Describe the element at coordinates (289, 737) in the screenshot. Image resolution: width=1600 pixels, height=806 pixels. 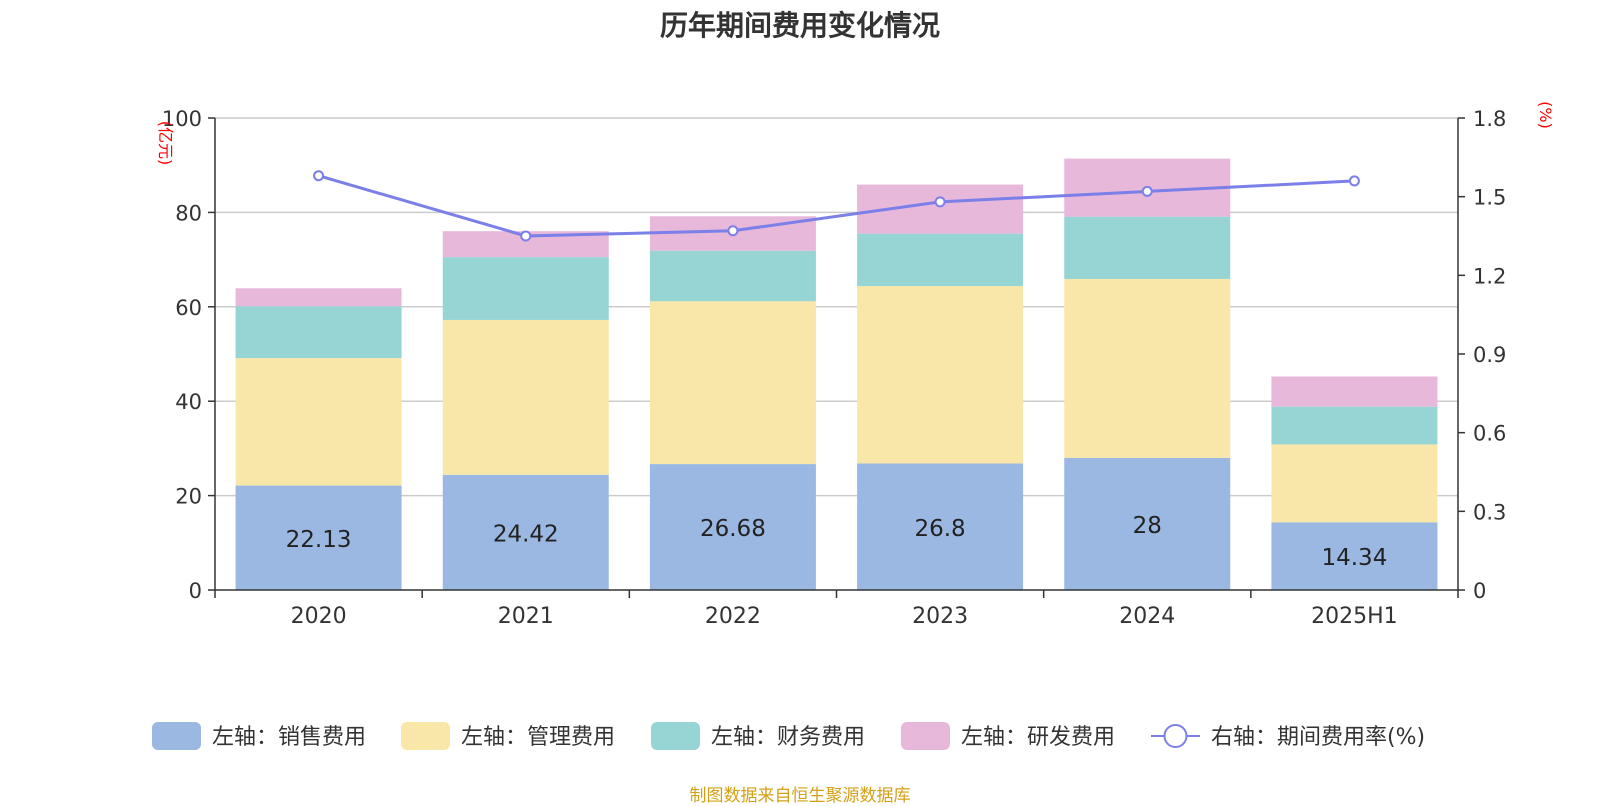
I see `legend-label: 左轴：销售费用` at that location.